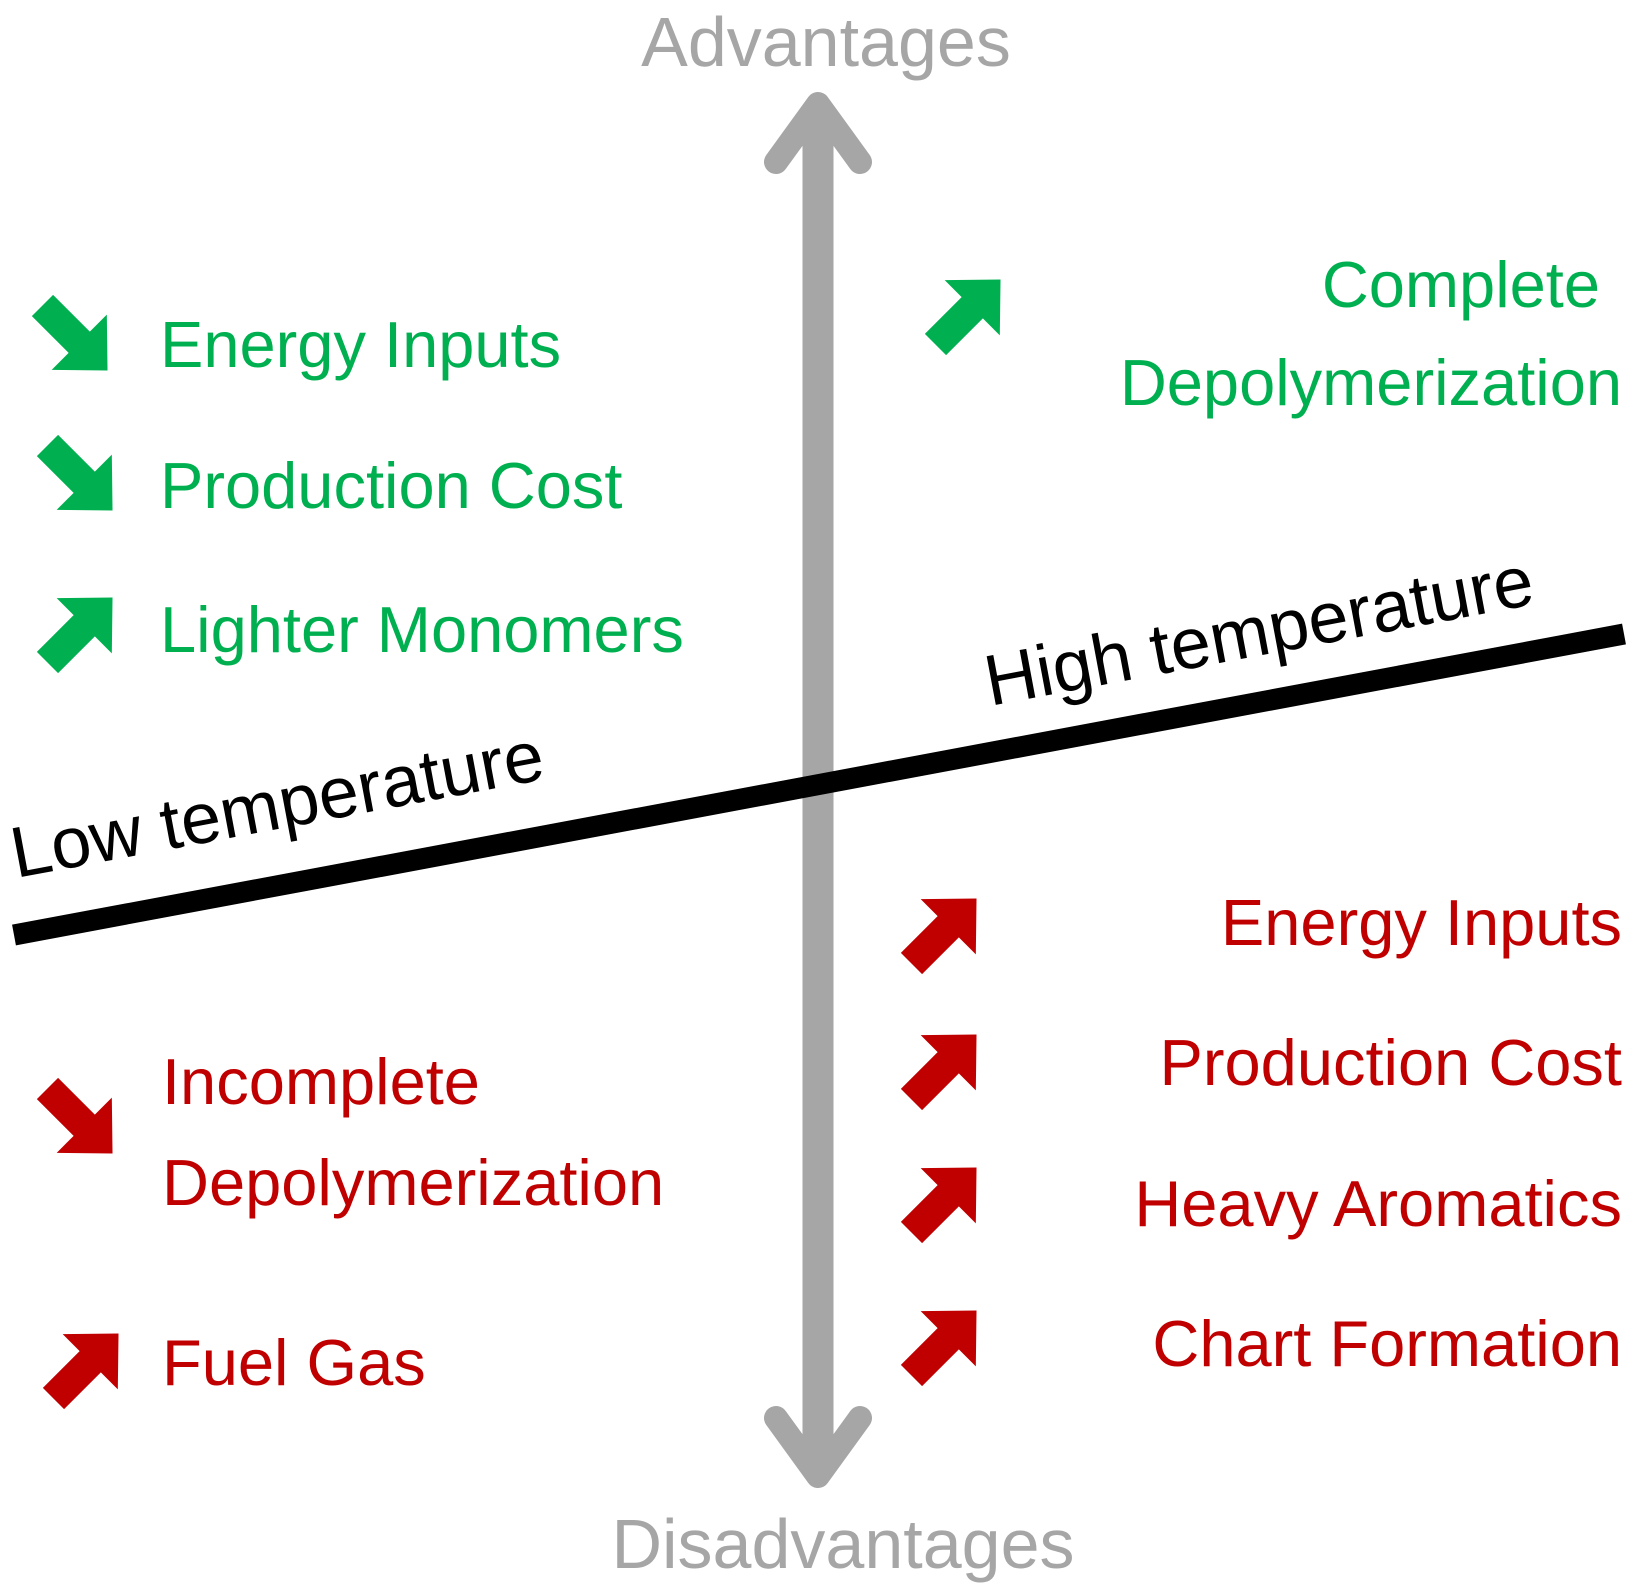 The height and width of the screenshot is (1590, 1633). Describe the element at coordinates (818, 133) in the screenshot. I see `advantages-arrowhead-icon` at that location.